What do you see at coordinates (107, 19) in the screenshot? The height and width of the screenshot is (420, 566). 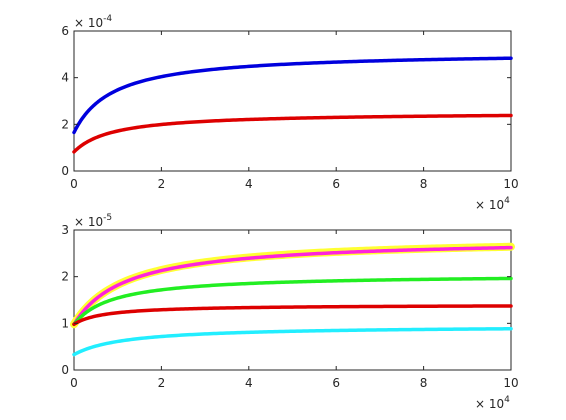 I see `y-exponent-power: -4` at bounding box center [107, 19].